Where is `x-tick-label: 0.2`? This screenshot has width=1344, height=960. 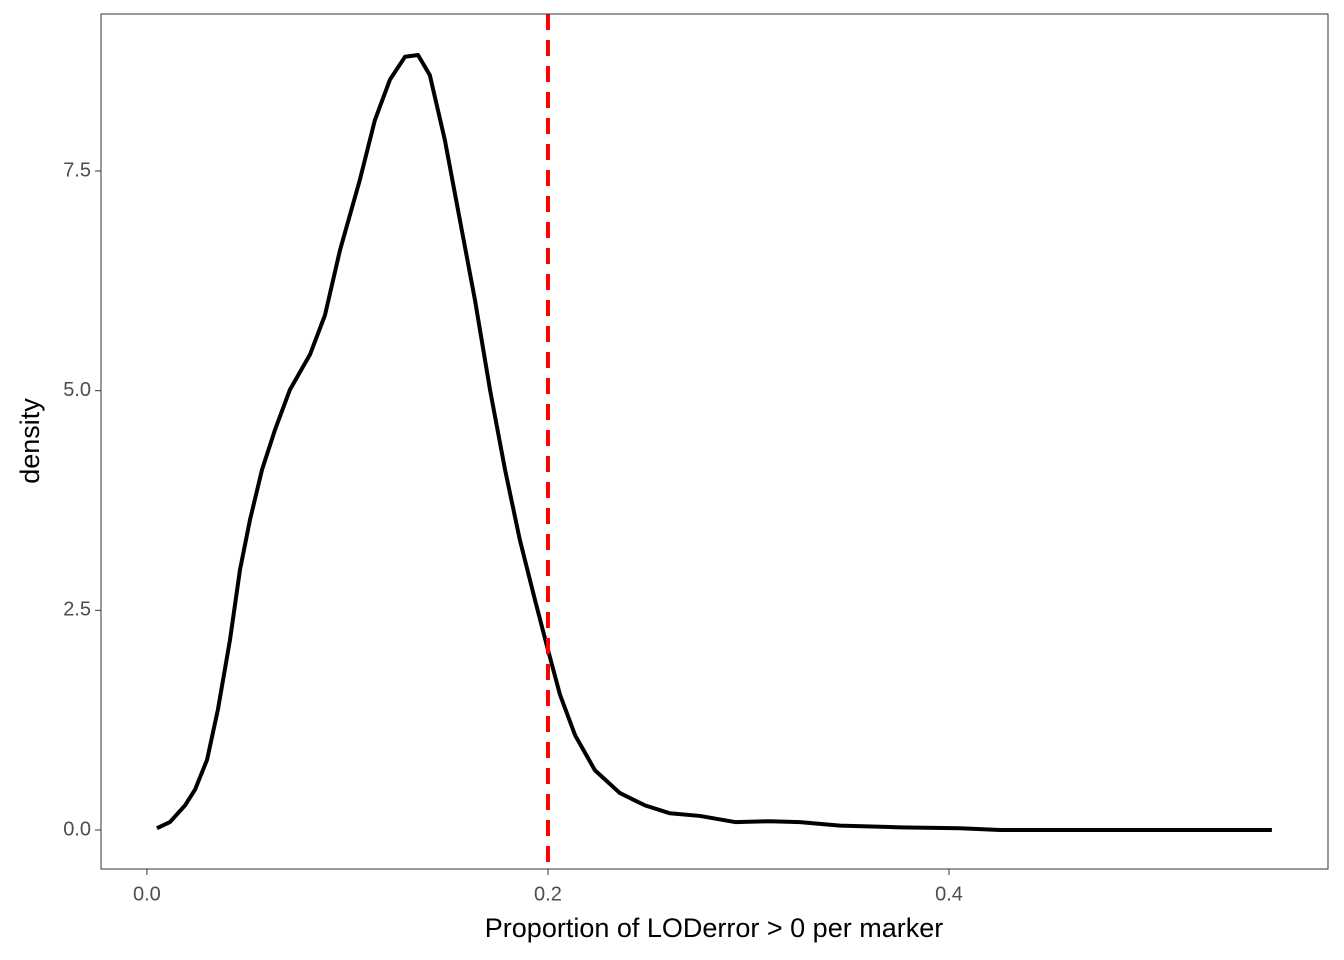
x-tick-label: 0.2 is located at coordinates (548, 894).